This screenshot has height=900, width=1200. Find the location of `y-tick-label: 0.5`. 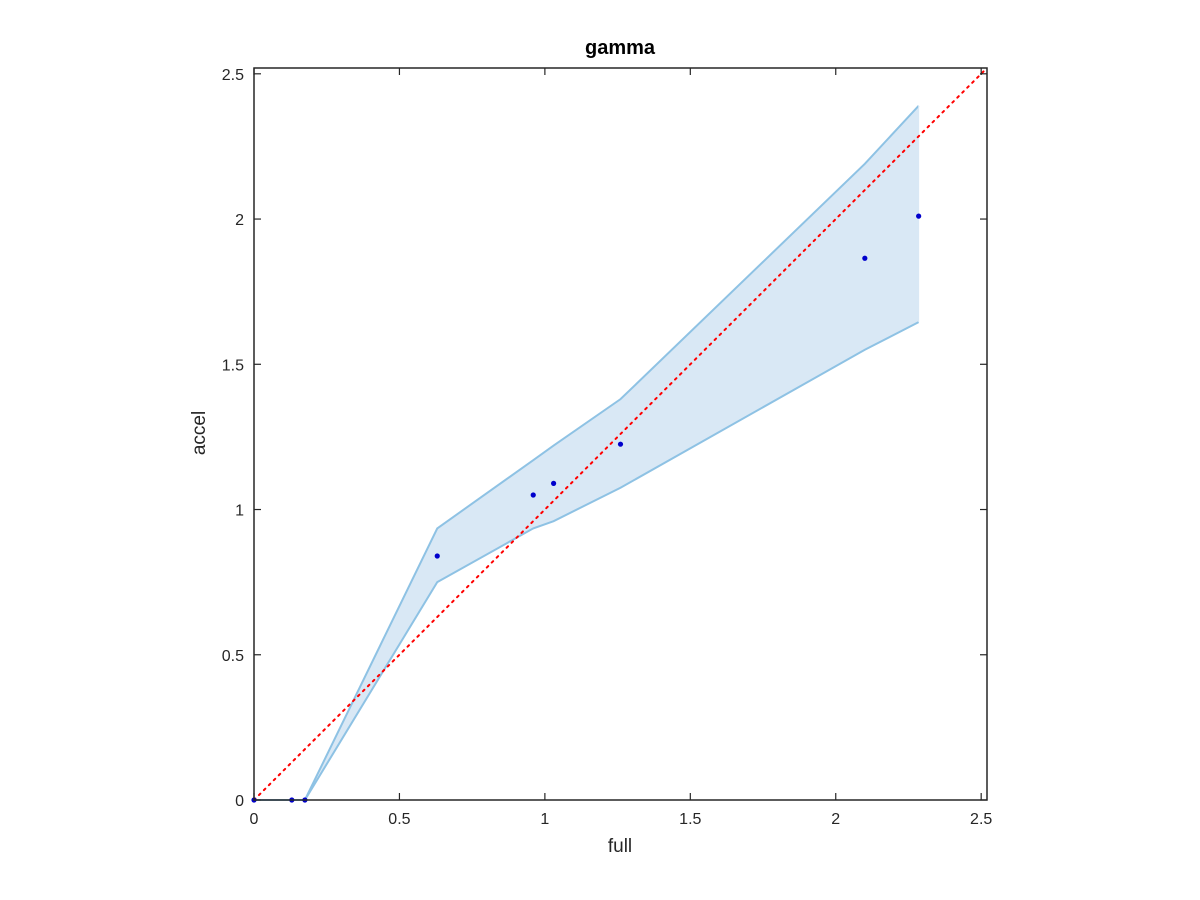

y-tick-label: 0.5 is located at coordinates (233, 656).